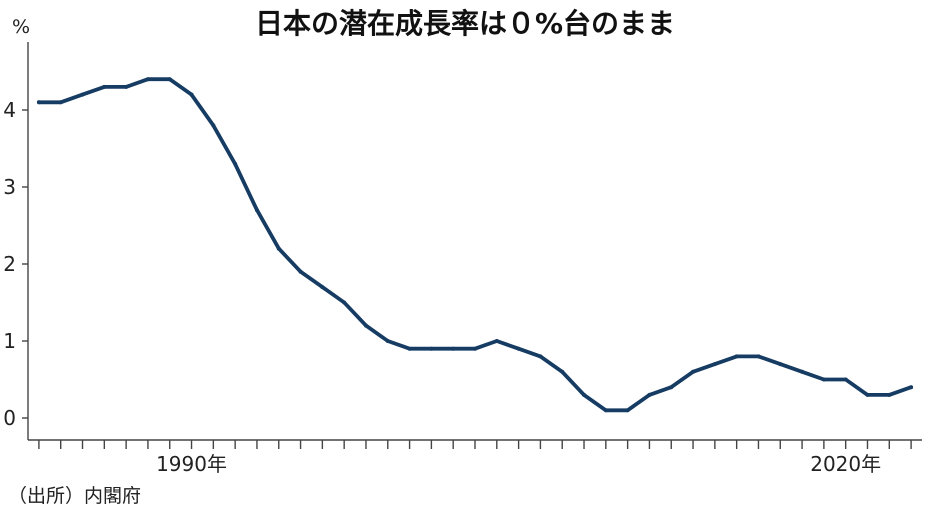 The height and width of the screenshot is (518, 930). What do you see at coordinates (9, 418) in the screenshot?
I see `y-tick-label: 0` at bounding box center [9, 418].